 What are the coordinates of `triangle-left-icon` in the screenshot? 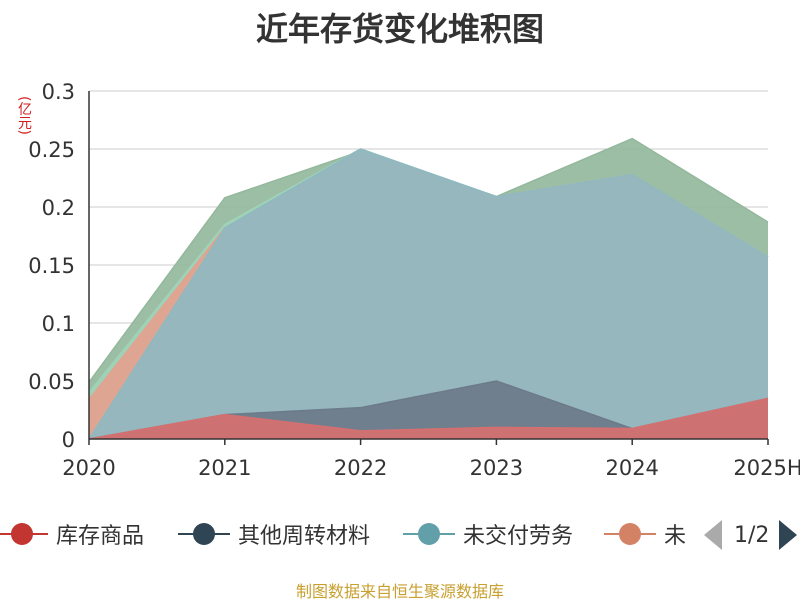 It's located at (713, 535).